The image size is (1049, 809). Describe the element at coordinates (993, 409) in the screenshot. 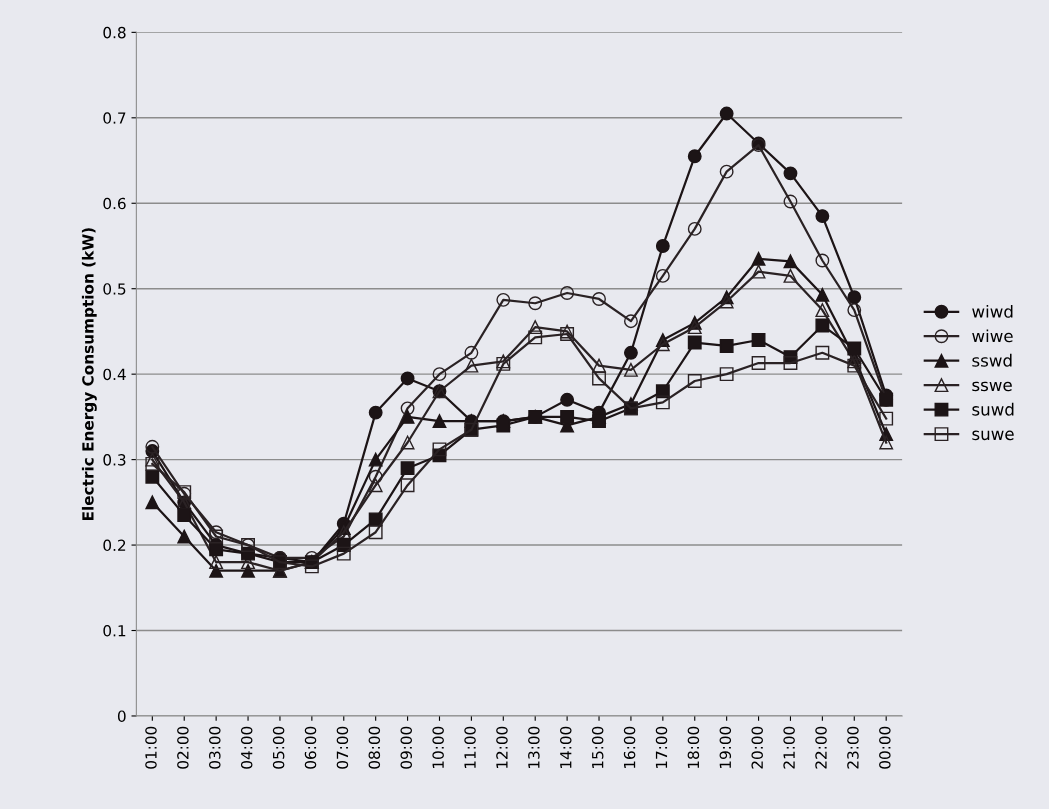

I see `legend-label: suwd` at that location.